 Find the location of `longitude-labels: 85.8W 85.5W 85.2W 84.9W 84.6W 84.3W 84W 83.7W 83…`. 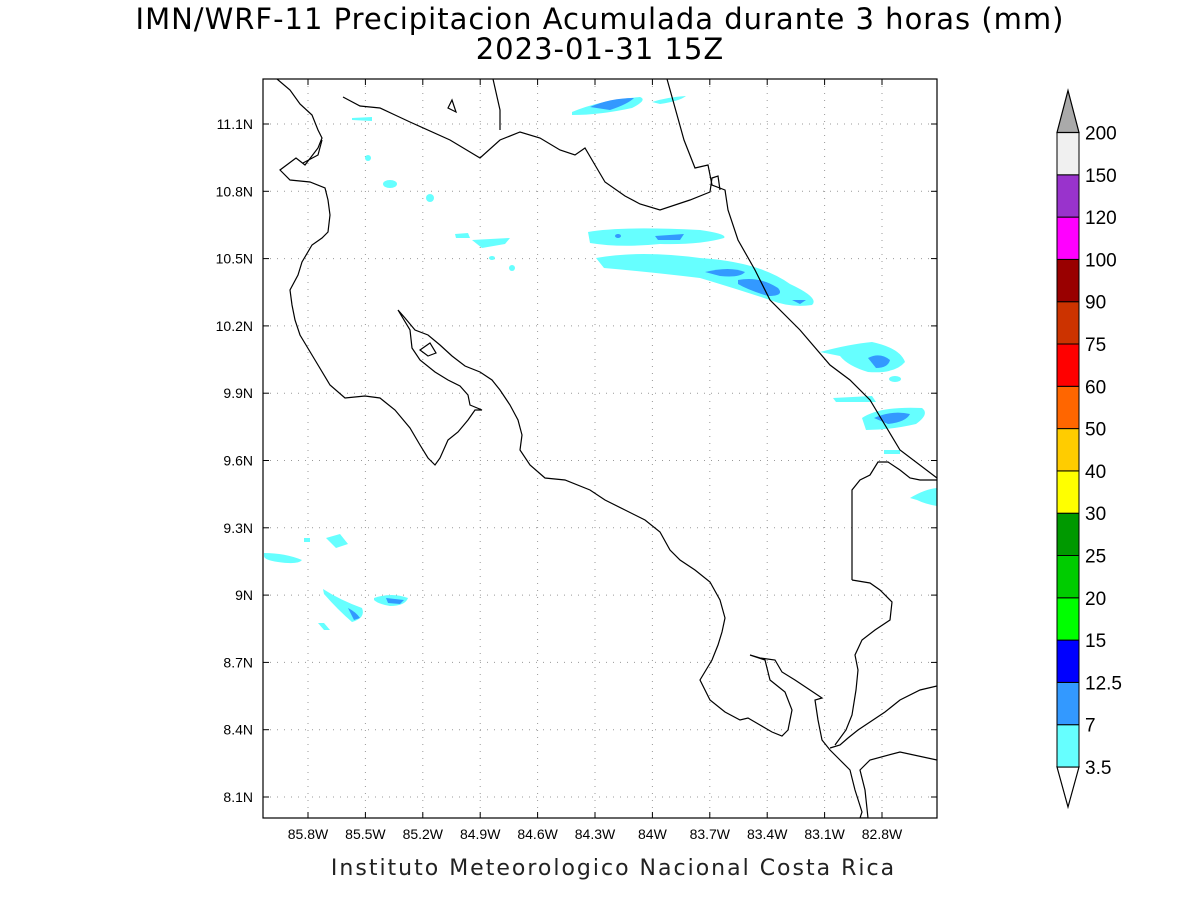

longitude-labels: 85.8W 85.5W 85.2W 84.9W 84.6W 84.3W 84W 83.7W 83… is located at coordinates (595, 834).